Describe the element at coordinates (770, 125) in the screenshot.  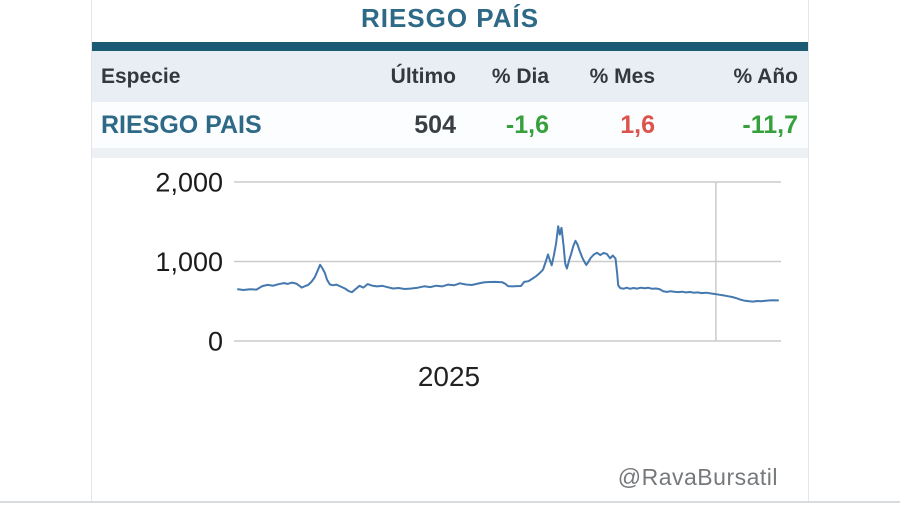
I see `row-pct-anio-value: -11,7` at that location.